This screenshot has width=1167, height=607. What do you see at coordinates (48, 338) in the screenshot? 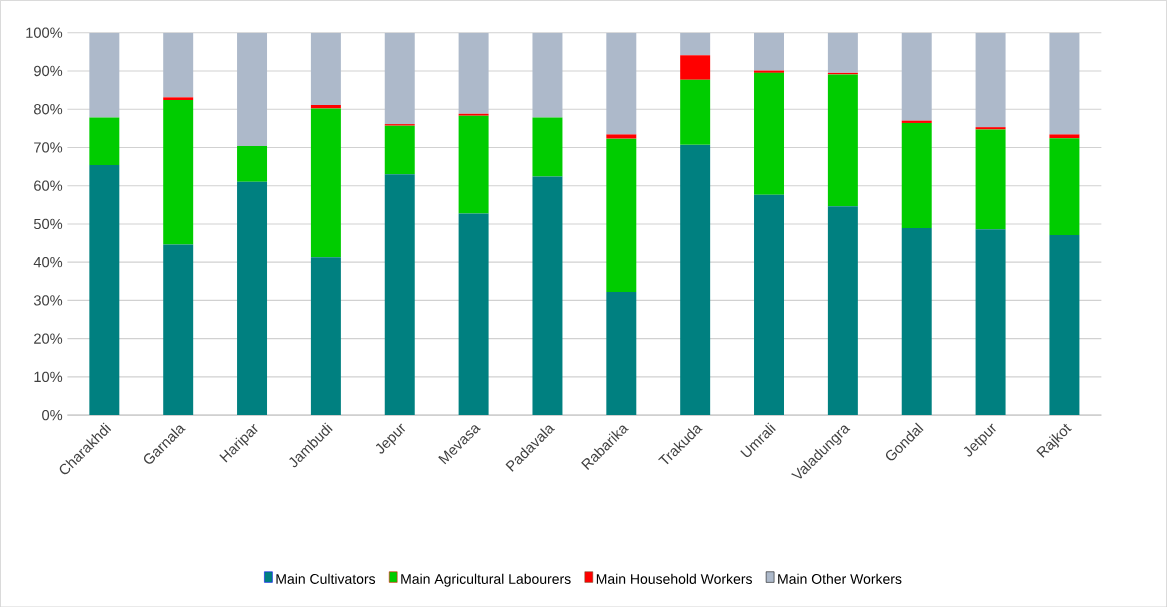
I see `y-tick-label: 20%` at bounding box center [48, 338].